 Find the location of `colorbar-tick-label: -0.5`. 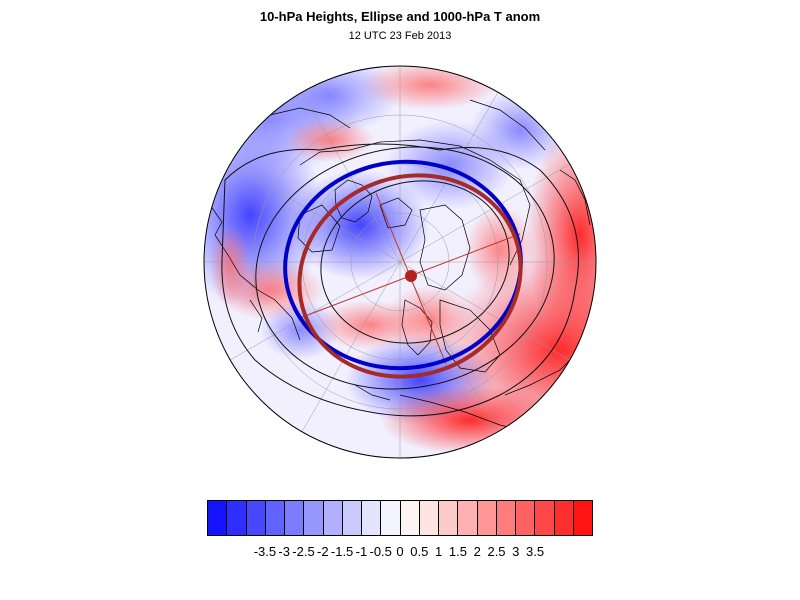

colorbar-tick-label: -0.5 is located at coordinates (380, 551).